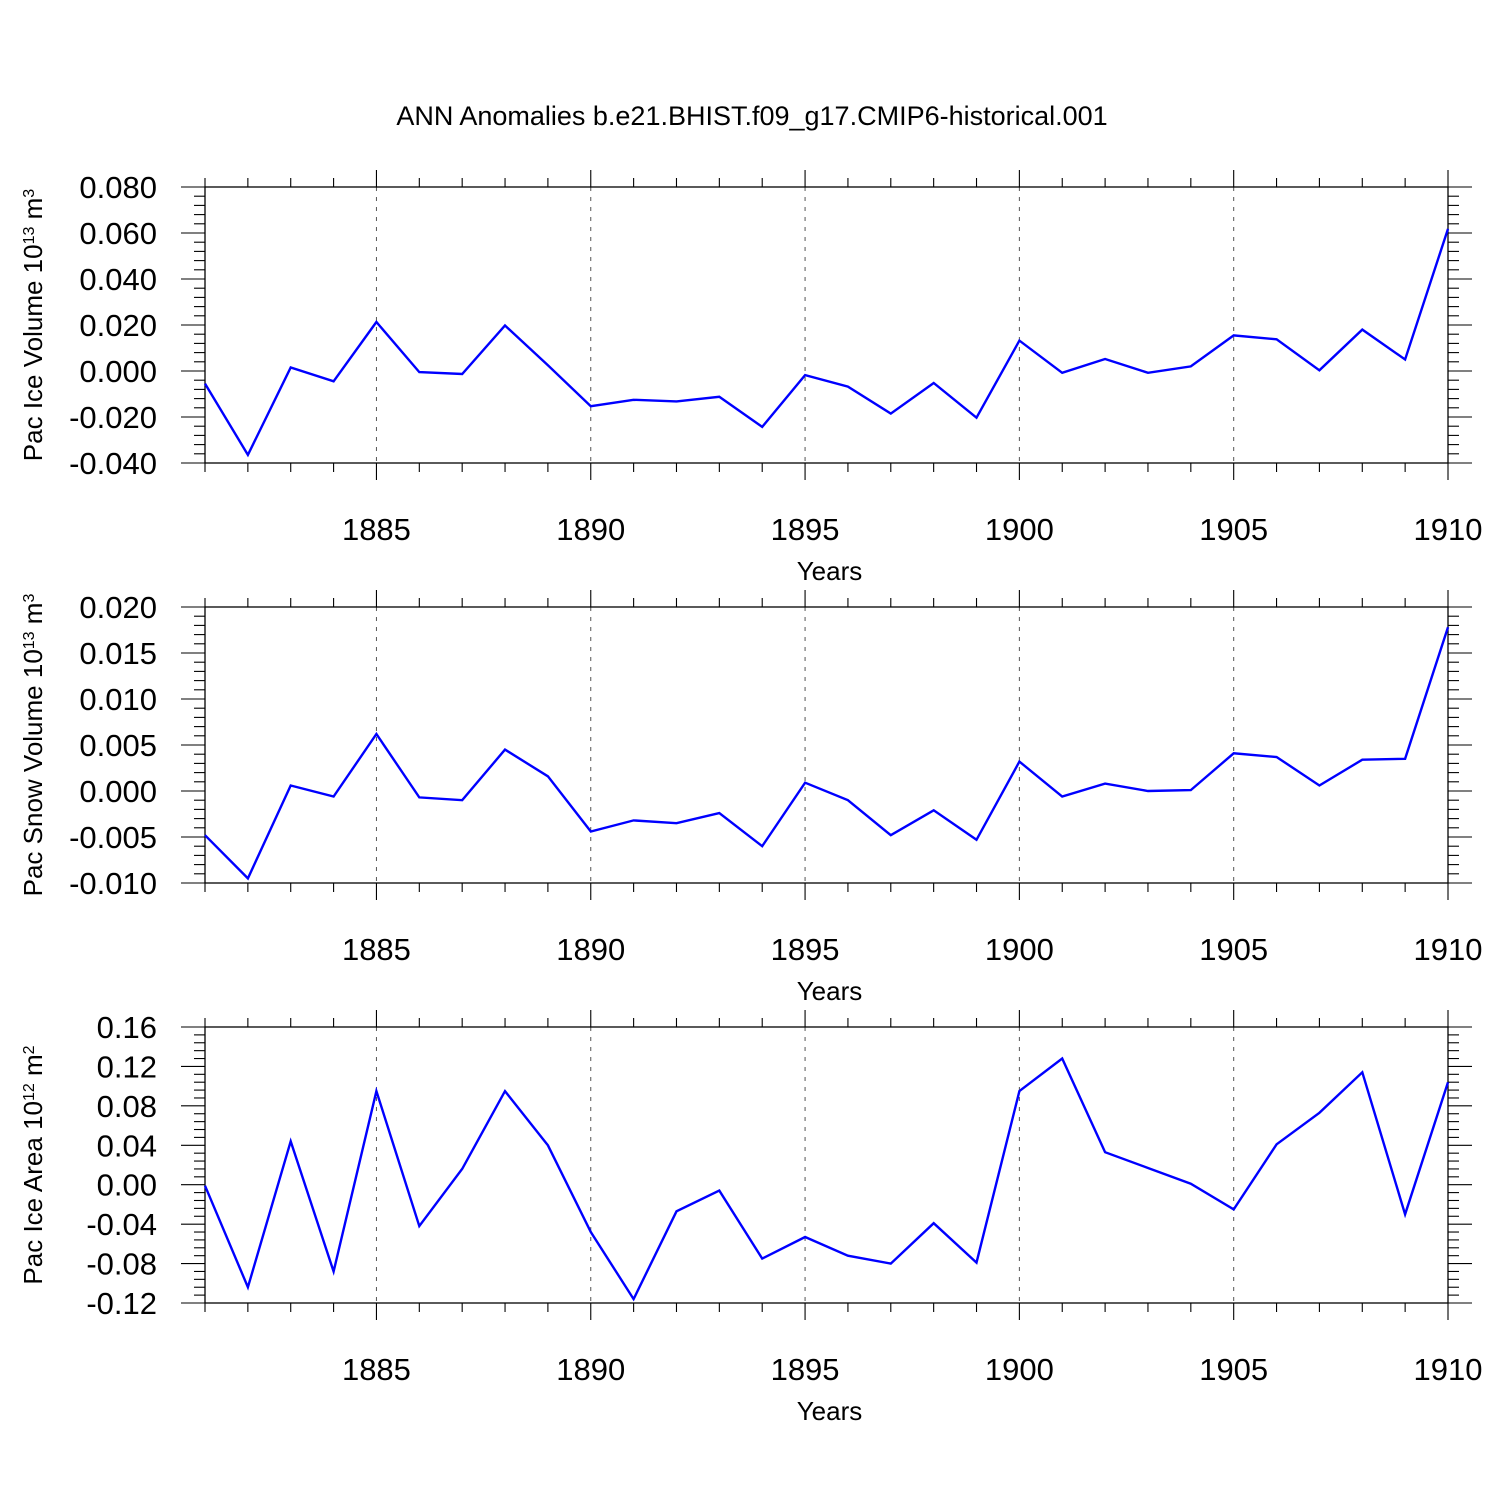  Describe the element at coordinates (118, 233) in the screenshot. I see `y-tick-label: 0.060` at that location.